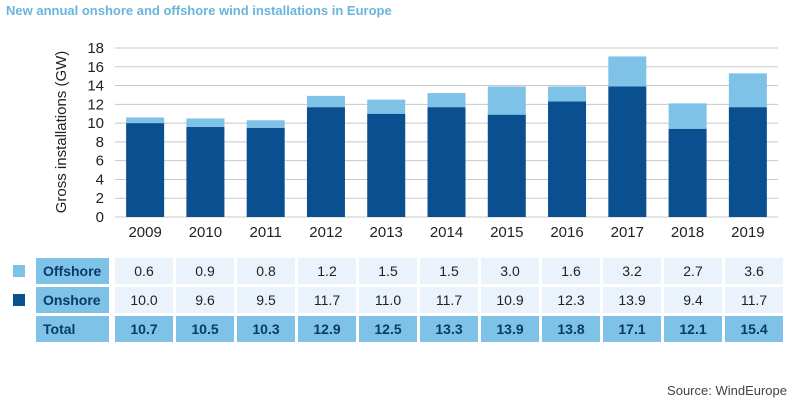  Describe the element at coordinates (566, 232) in the screenshot. I see `x-tick-label: 2016` at that location.